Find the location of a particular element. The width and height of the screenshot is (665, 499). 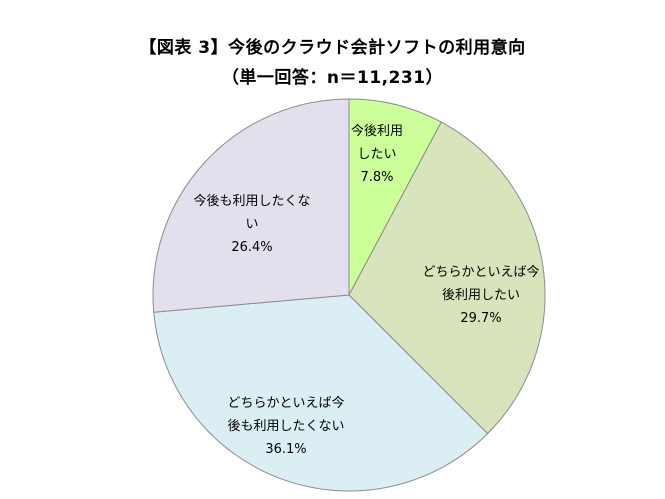

slice-category-label: 後利用したい is located at coordinates (481, 295).